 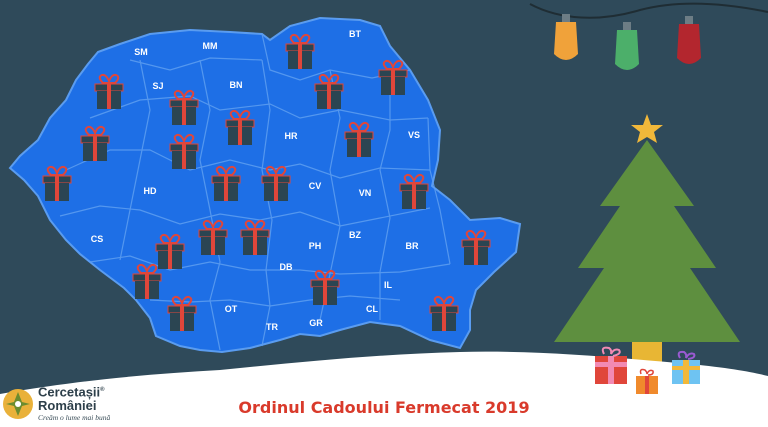 What do you see at coordinates (18, 404) in the screenshot?
I see `scout-logo-icon` at bounding box center [18, 404].